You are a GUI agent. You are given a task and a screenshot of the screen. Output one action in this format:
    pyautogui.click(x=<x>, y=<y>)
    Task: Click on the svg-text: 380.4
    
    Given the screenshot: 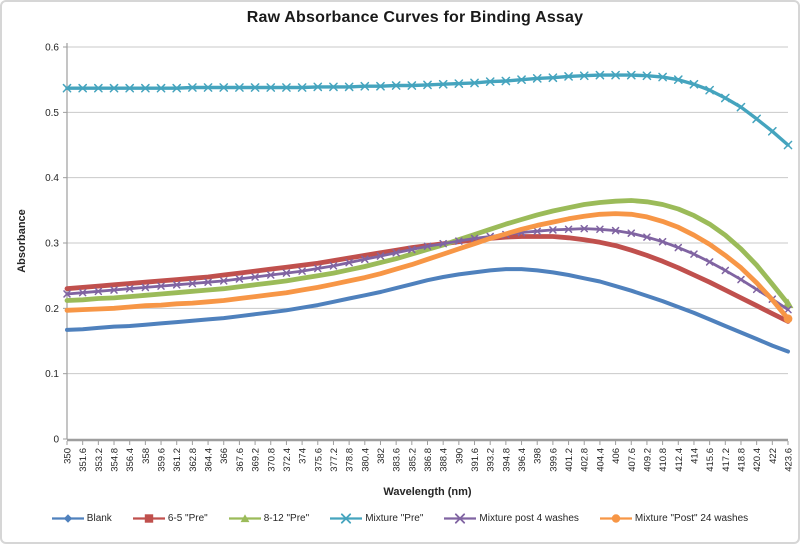 What is the action you would take?
    pyautogui.click(x=365, y=460)
    